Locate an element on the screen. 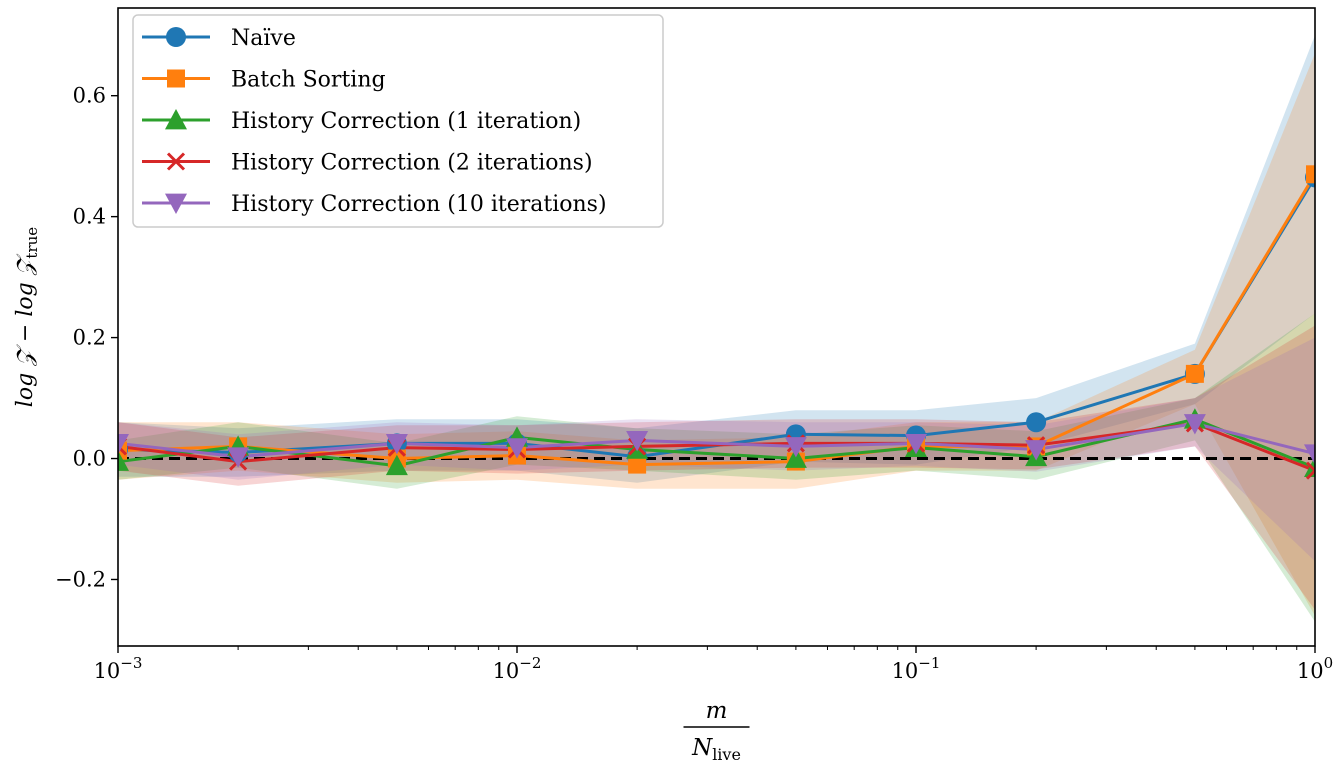 The height and width of the screenshot is (770, 1339). legend-box is located at coordinates (398, 121).